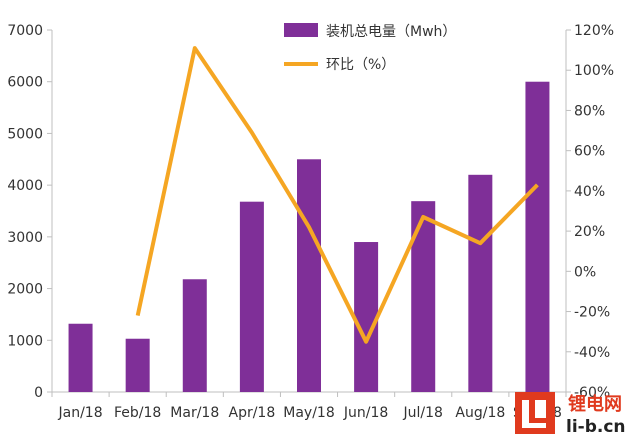  What do you see at coordinates (301, 30) in the screenshot?
I see `legend-bar-swatch` at bounding box center [301, 30].